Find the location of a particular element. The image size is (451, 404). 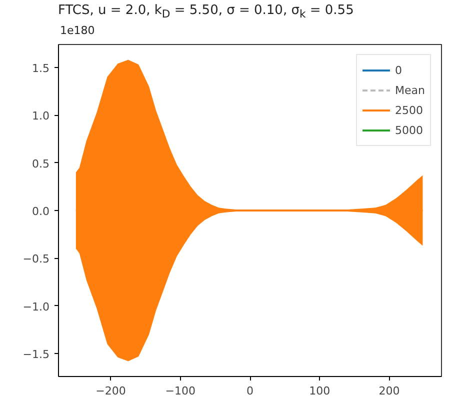

y-tick-label: −0.5 is located at coordinates (36, 259).